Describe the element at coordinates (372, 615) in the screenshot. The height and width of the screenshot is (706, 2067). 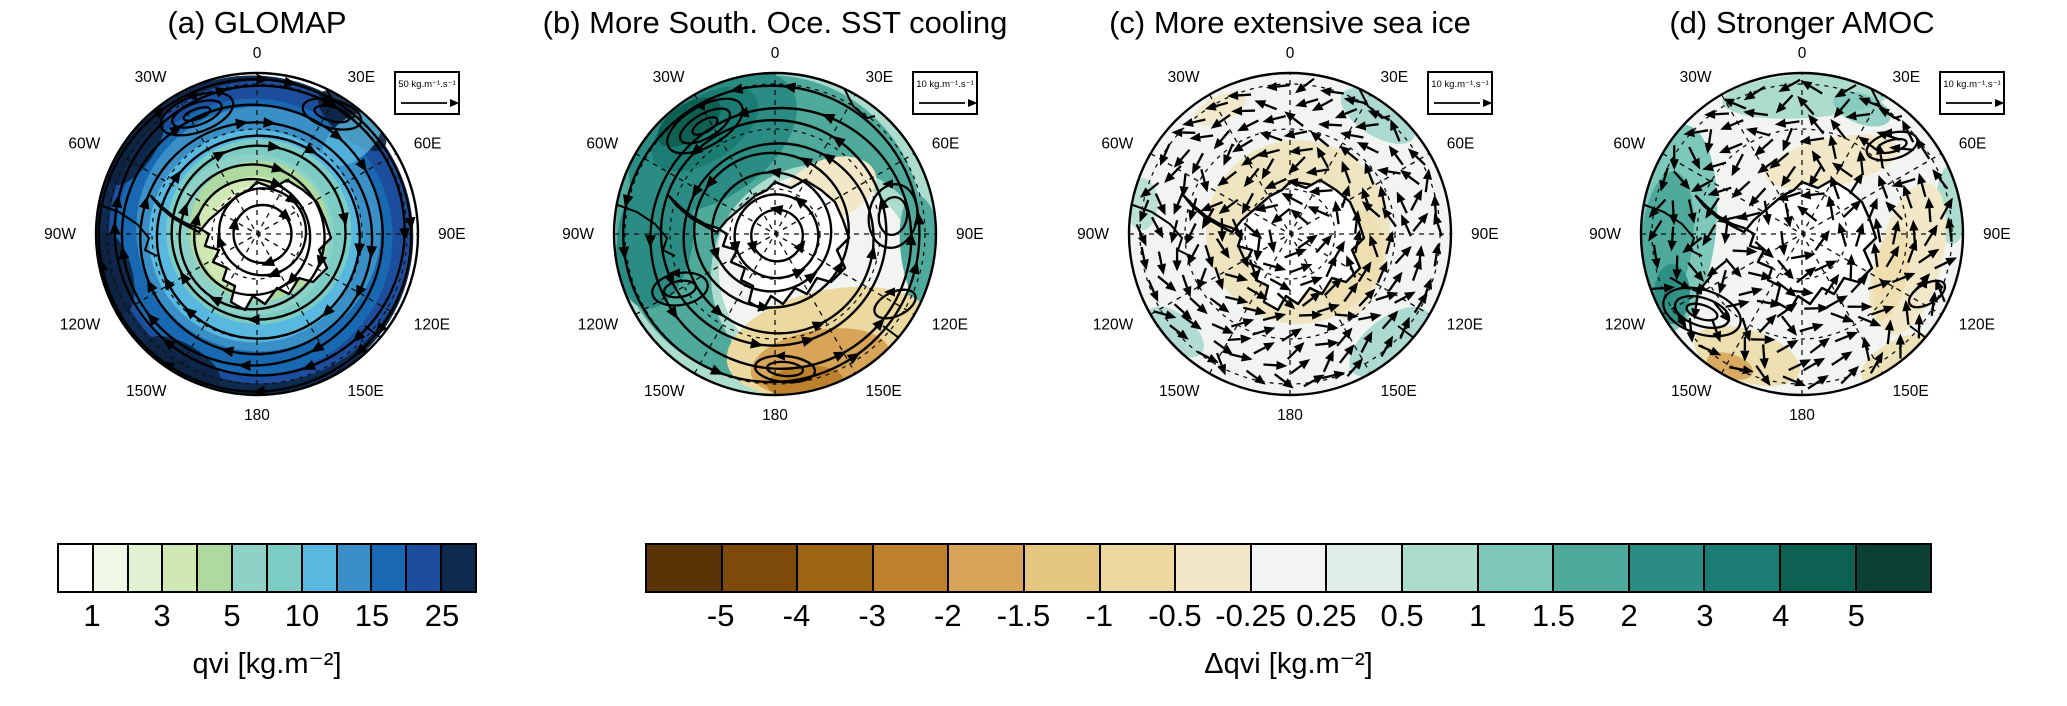
I see `qvi-colorbar-tick-label: 15` at that location.